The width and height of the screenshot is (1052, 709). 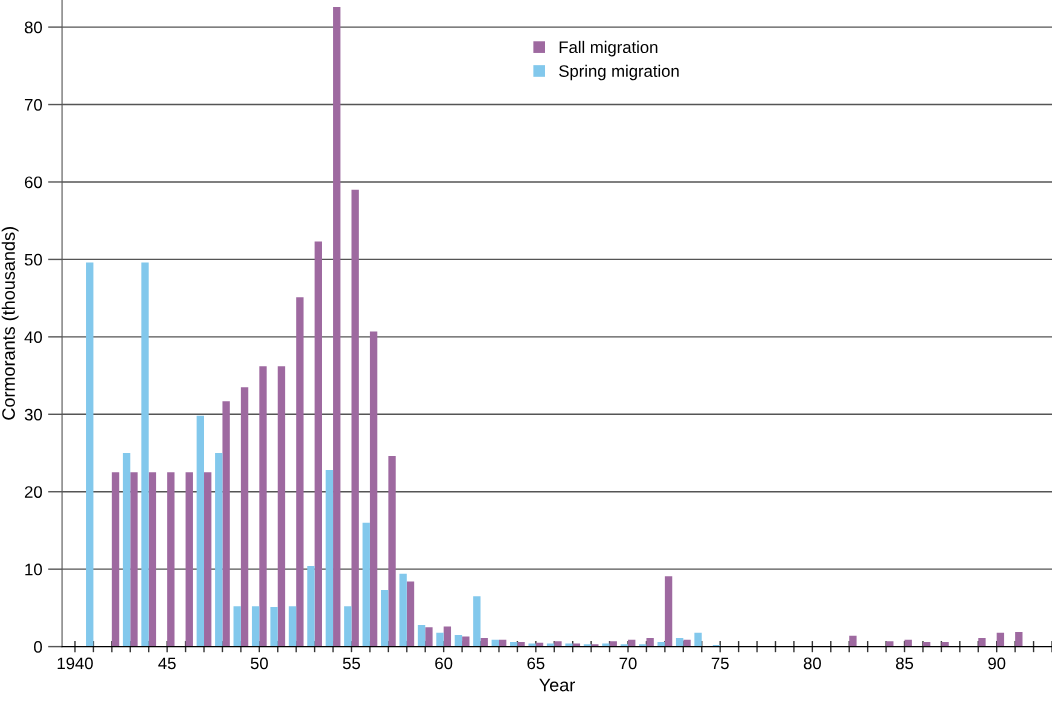 What do you see at coordinates (536, 663) in the screenshot?
I see `x-tick-label: 65` at bounding box center [536, 663].